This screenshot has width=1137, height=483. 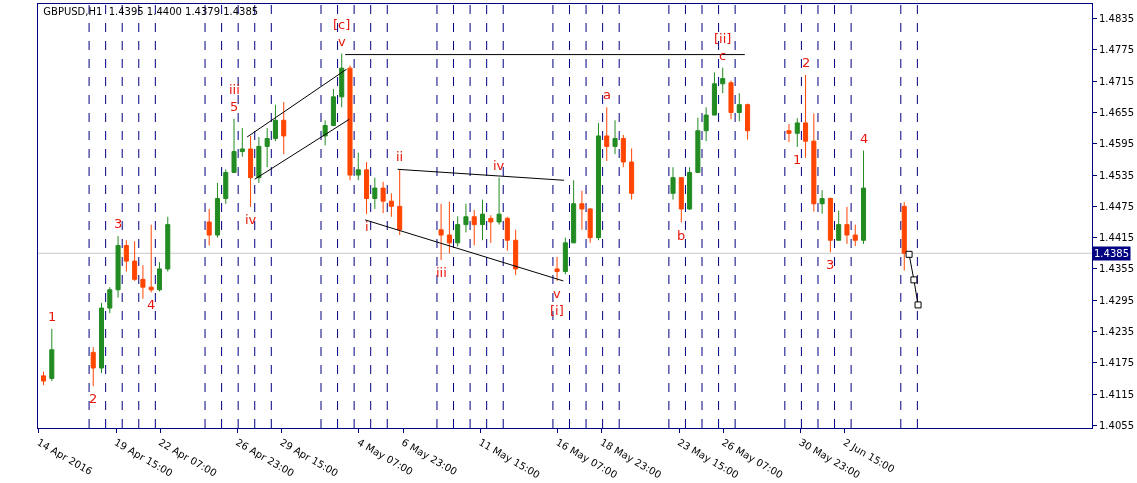 What do you see at coordinates (1116, 175) in the screenshot?
I see `y-tick-label: 1.4535` at bounding box center [1116, 175].